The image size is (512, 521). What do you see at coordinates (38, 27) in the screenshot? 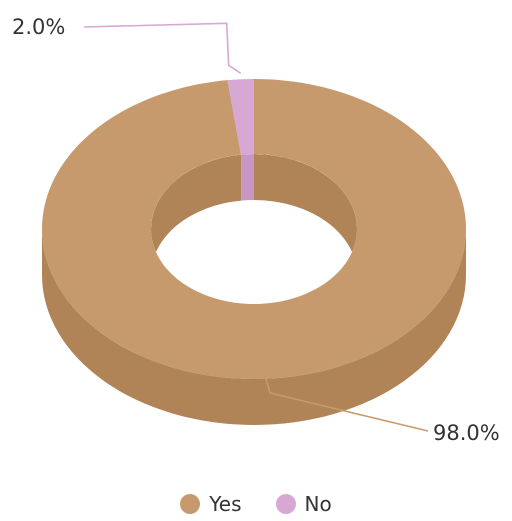
I see `data-label-no: 2.0%` at bounding box center [38, 27].